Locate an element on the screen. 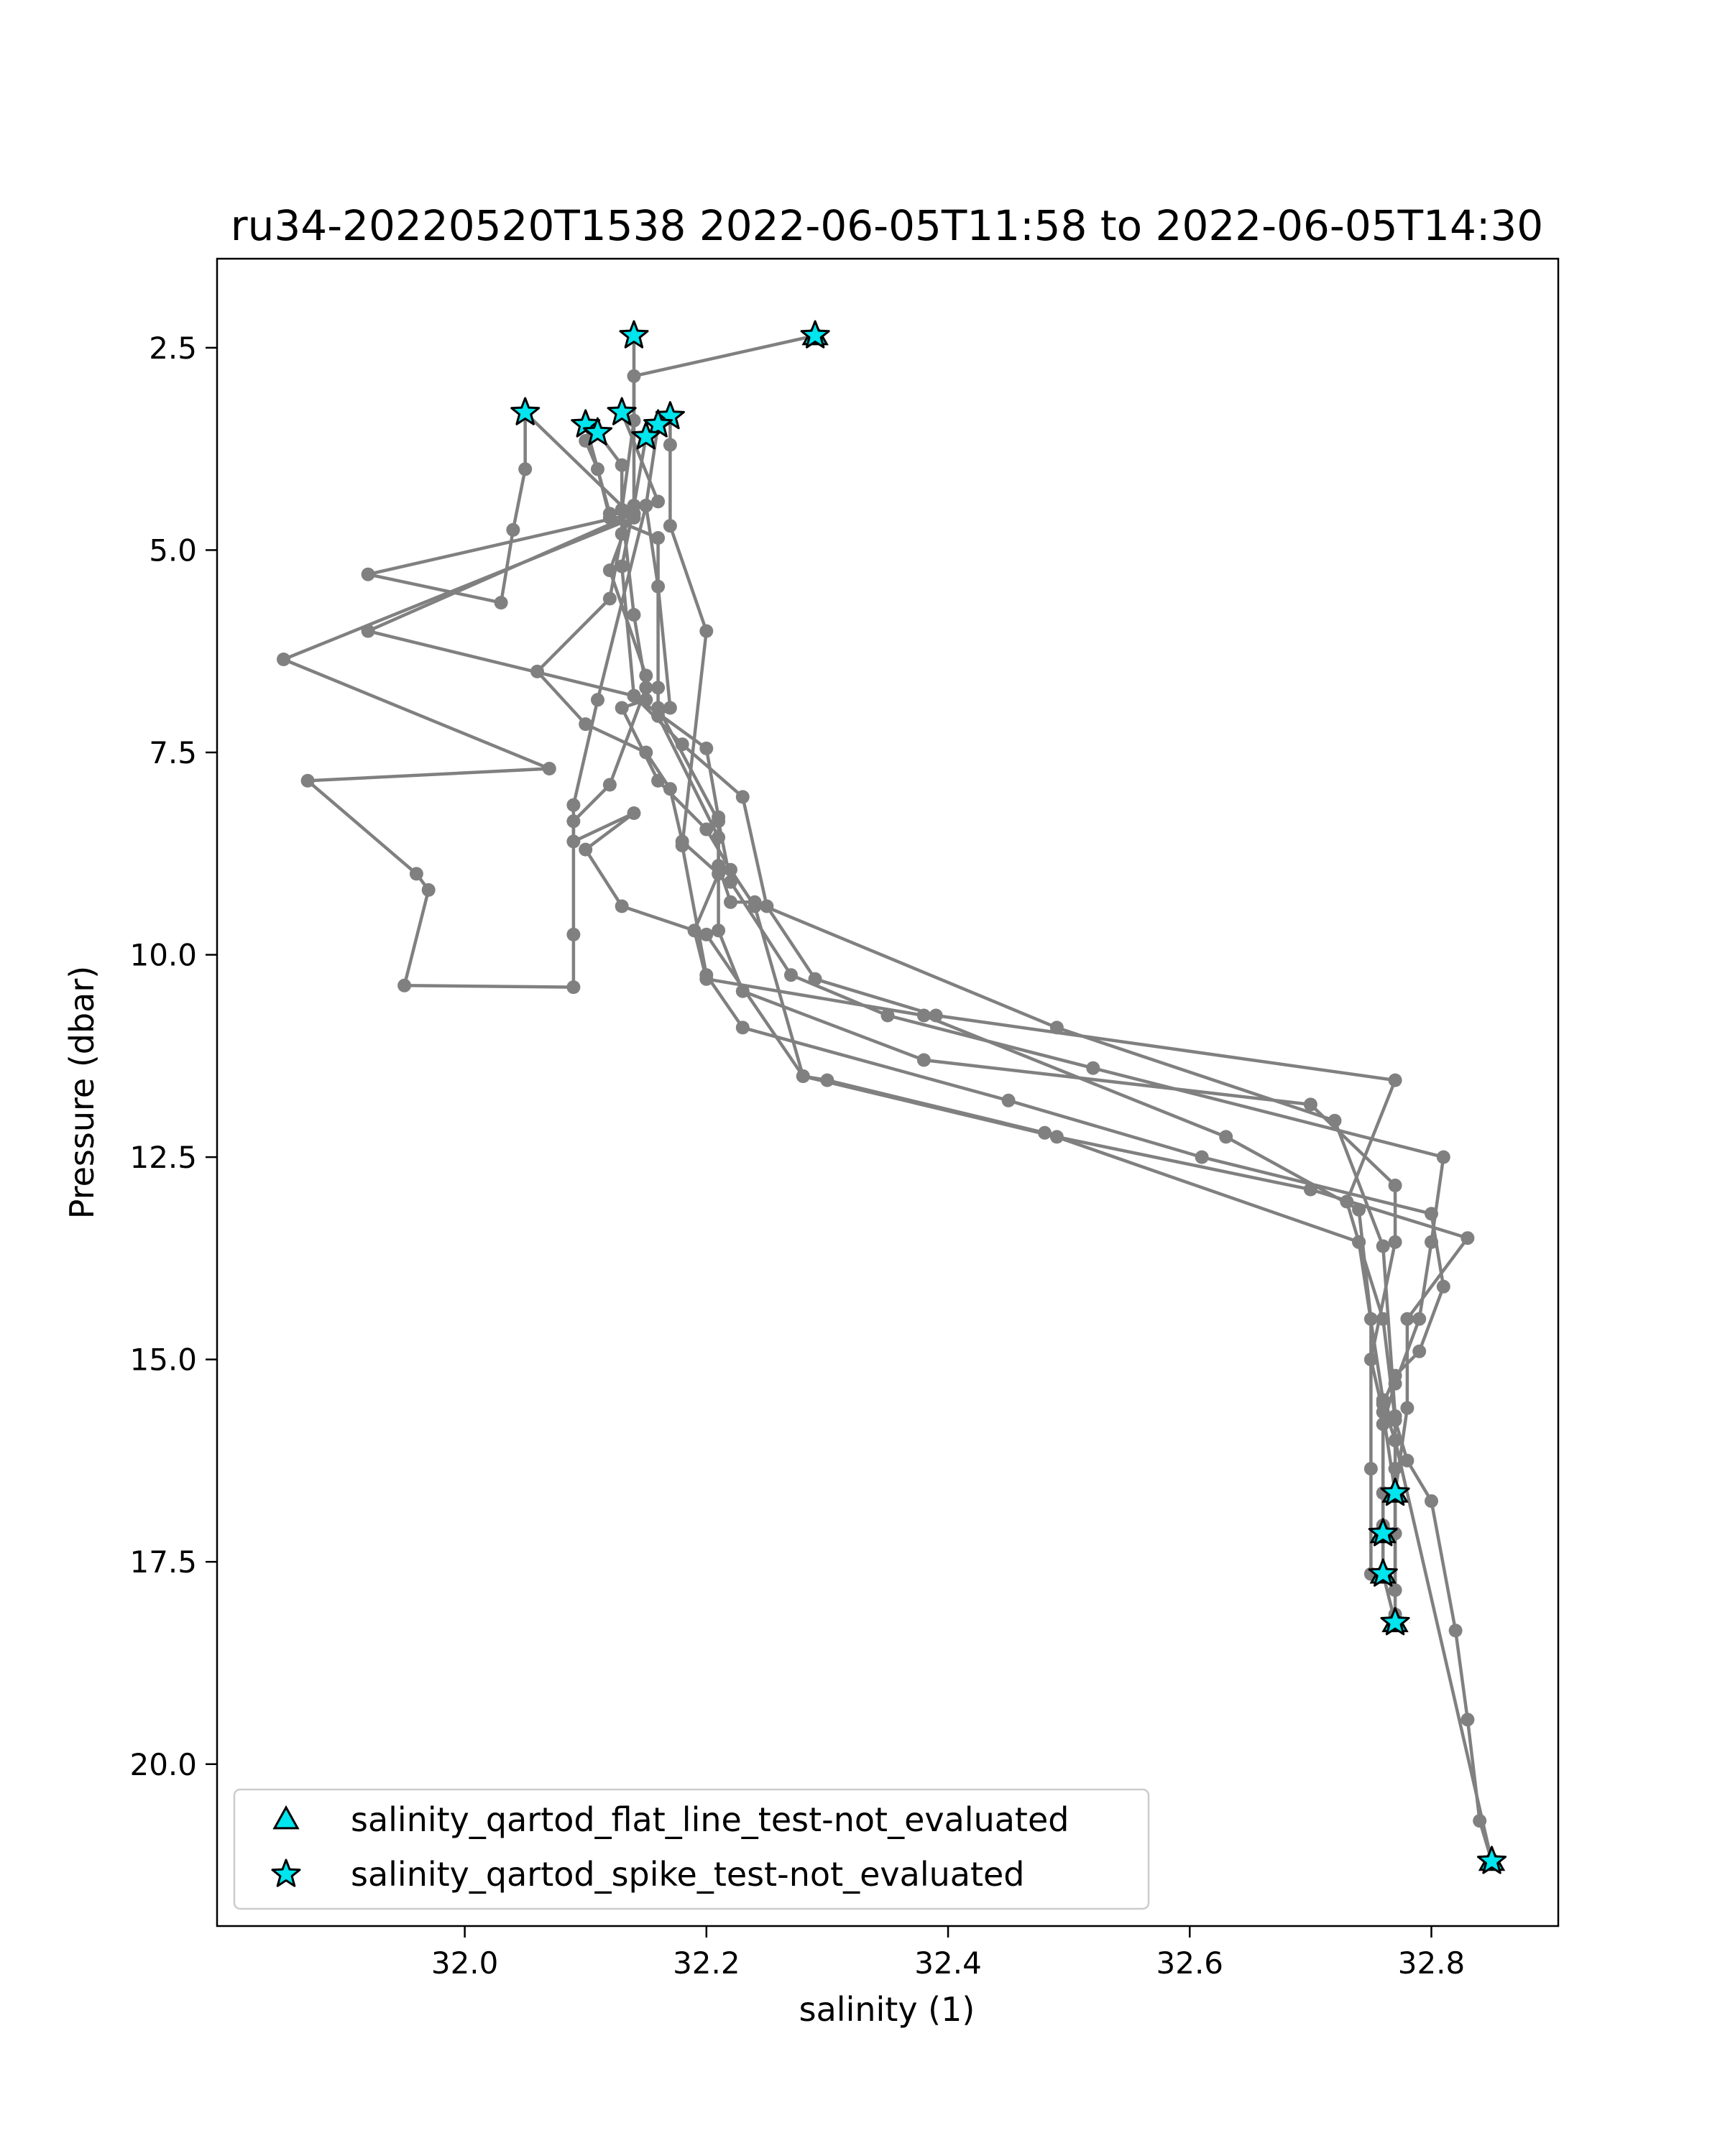 This screenshot has height=2156, width=1725. x-tick-label: 32.4 is located at coordinates (948, 1963).